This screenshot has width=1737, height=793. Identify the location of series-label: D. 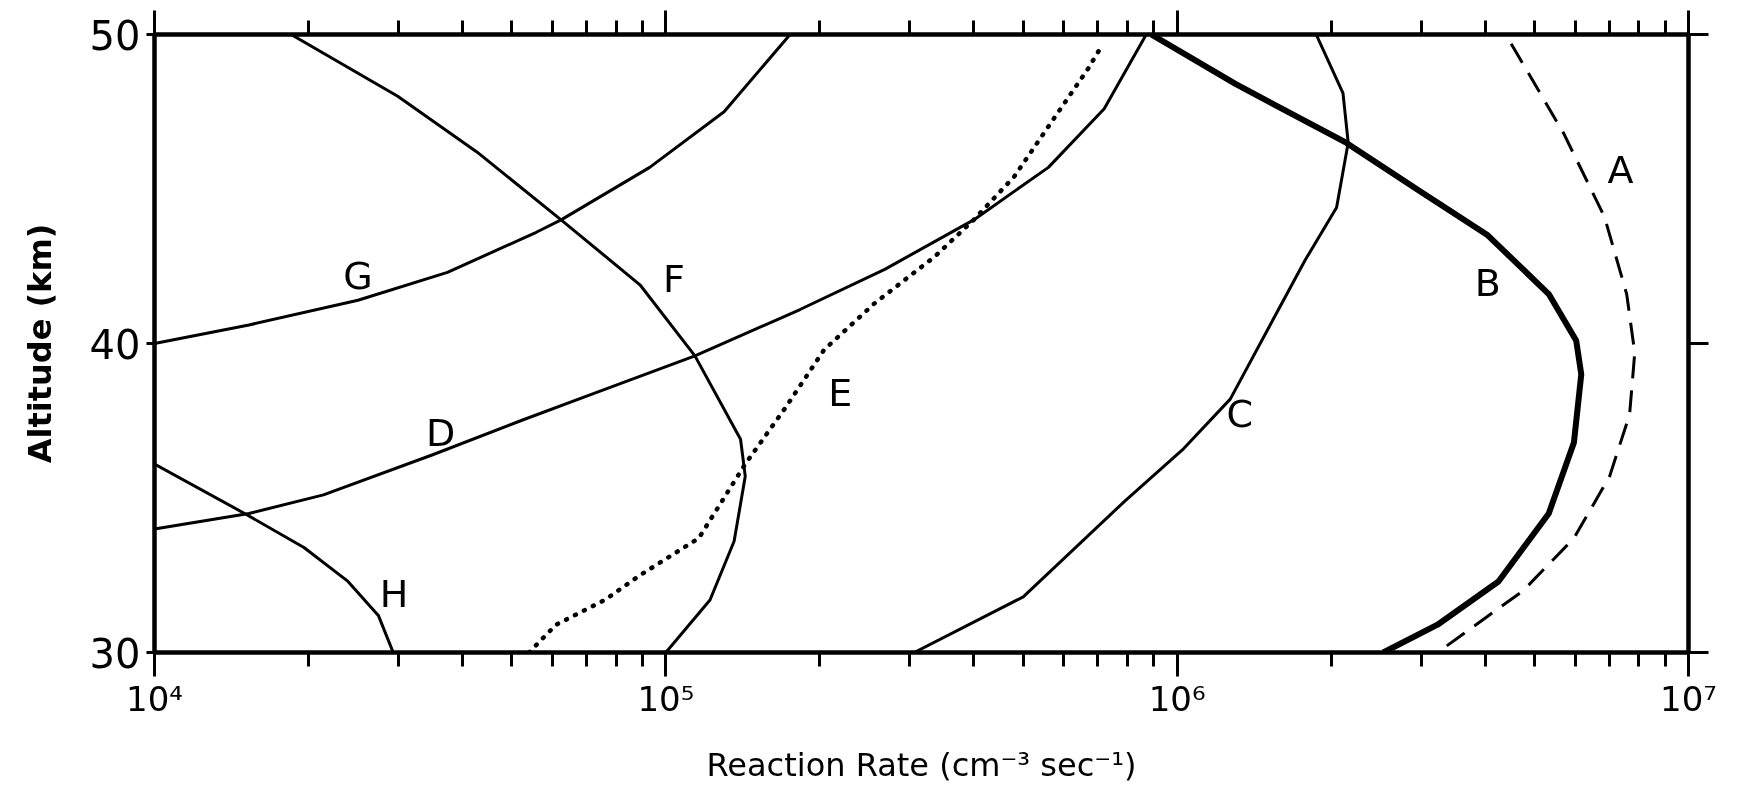
(441, 432).